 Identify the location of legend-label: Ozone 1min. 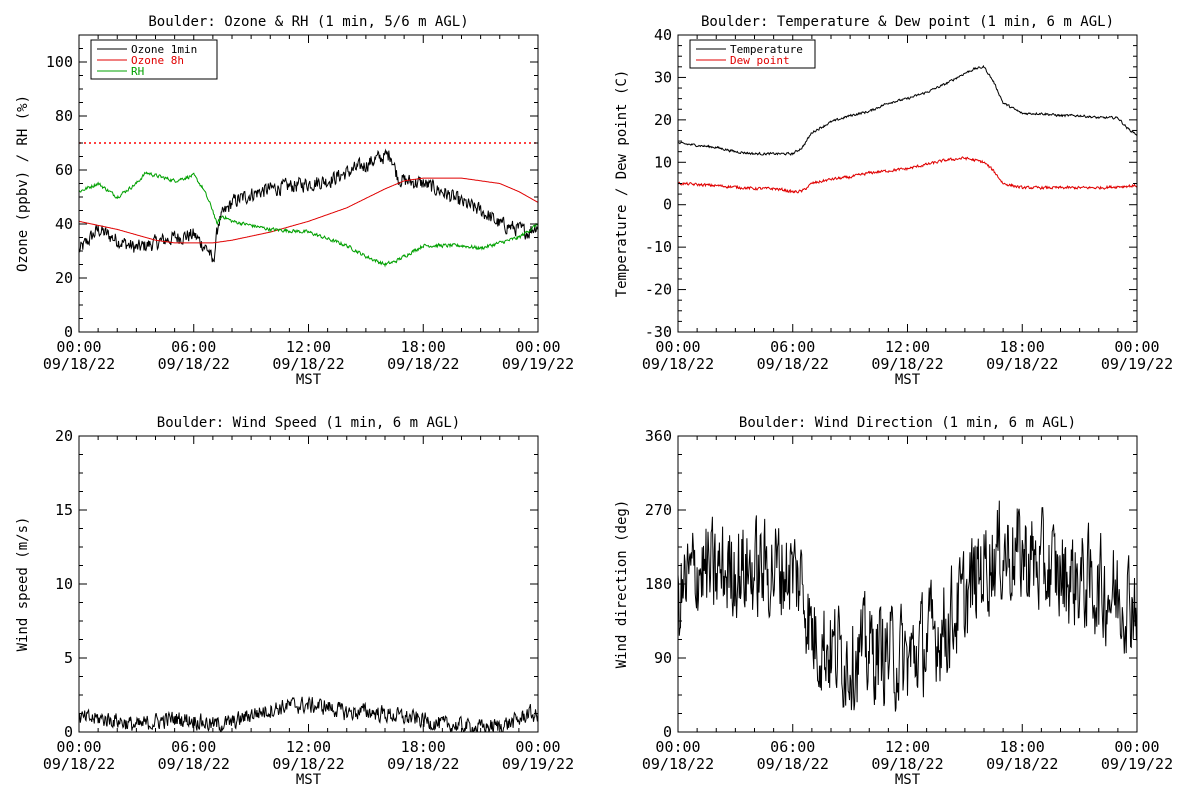
(164, 49).